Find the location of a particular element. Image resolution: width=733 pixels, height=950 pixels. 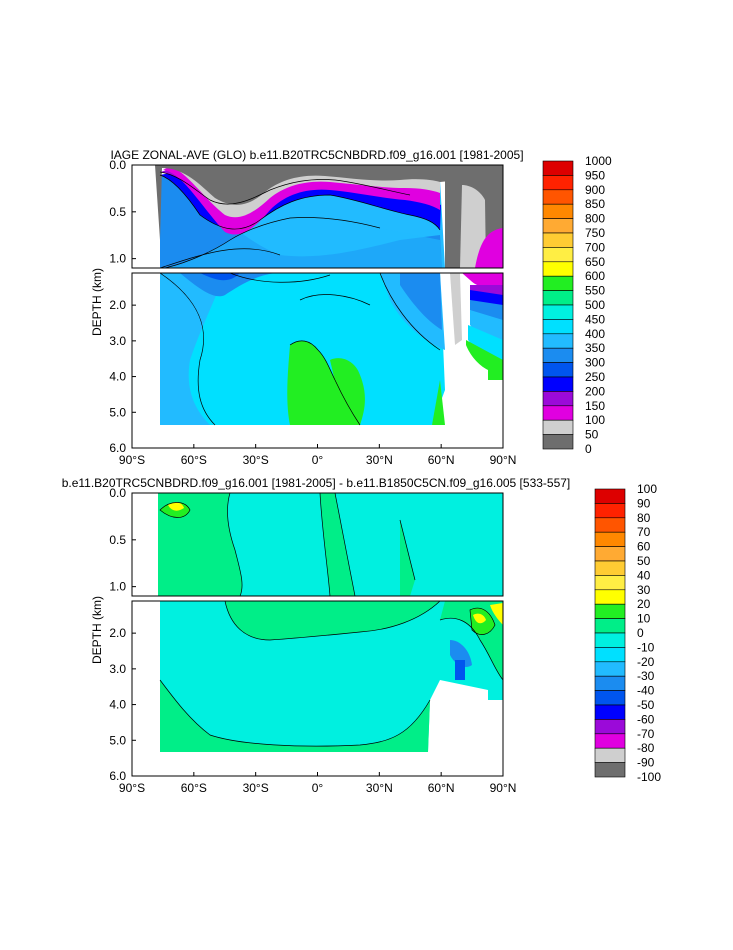

colorbar-label: -20 is located at coordinates (646, 662).